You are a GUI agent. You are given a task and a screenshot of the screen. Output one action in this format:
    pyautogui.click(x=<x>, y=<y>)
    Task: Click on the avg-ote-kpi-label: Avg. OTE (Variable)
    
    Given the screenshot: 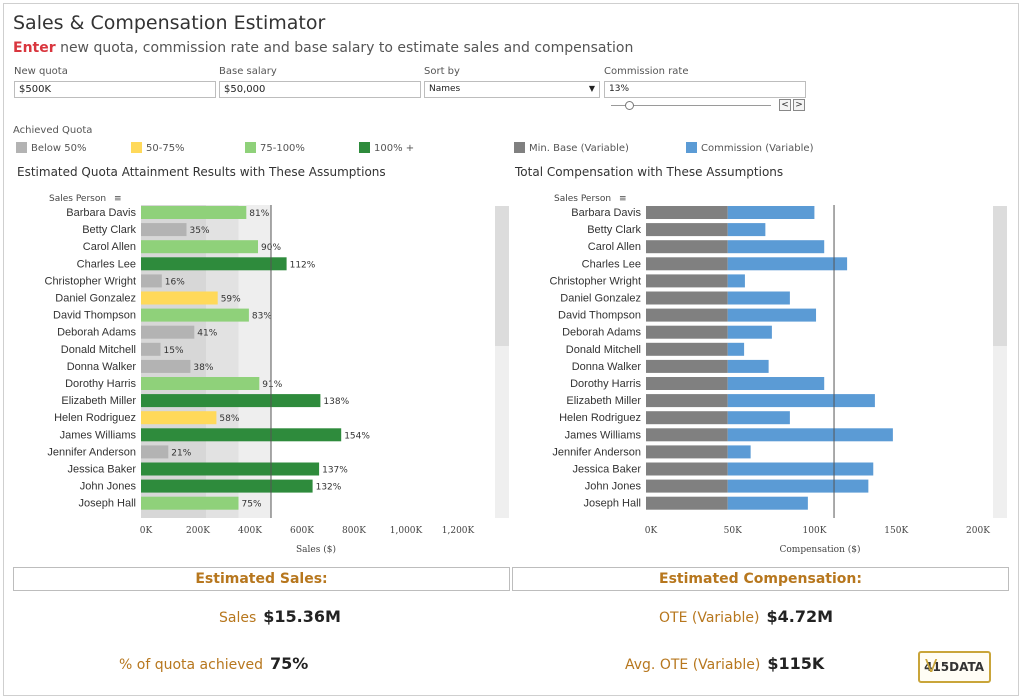 What is the action you would take?
    pyautogui.click(x=693, y=665)
    